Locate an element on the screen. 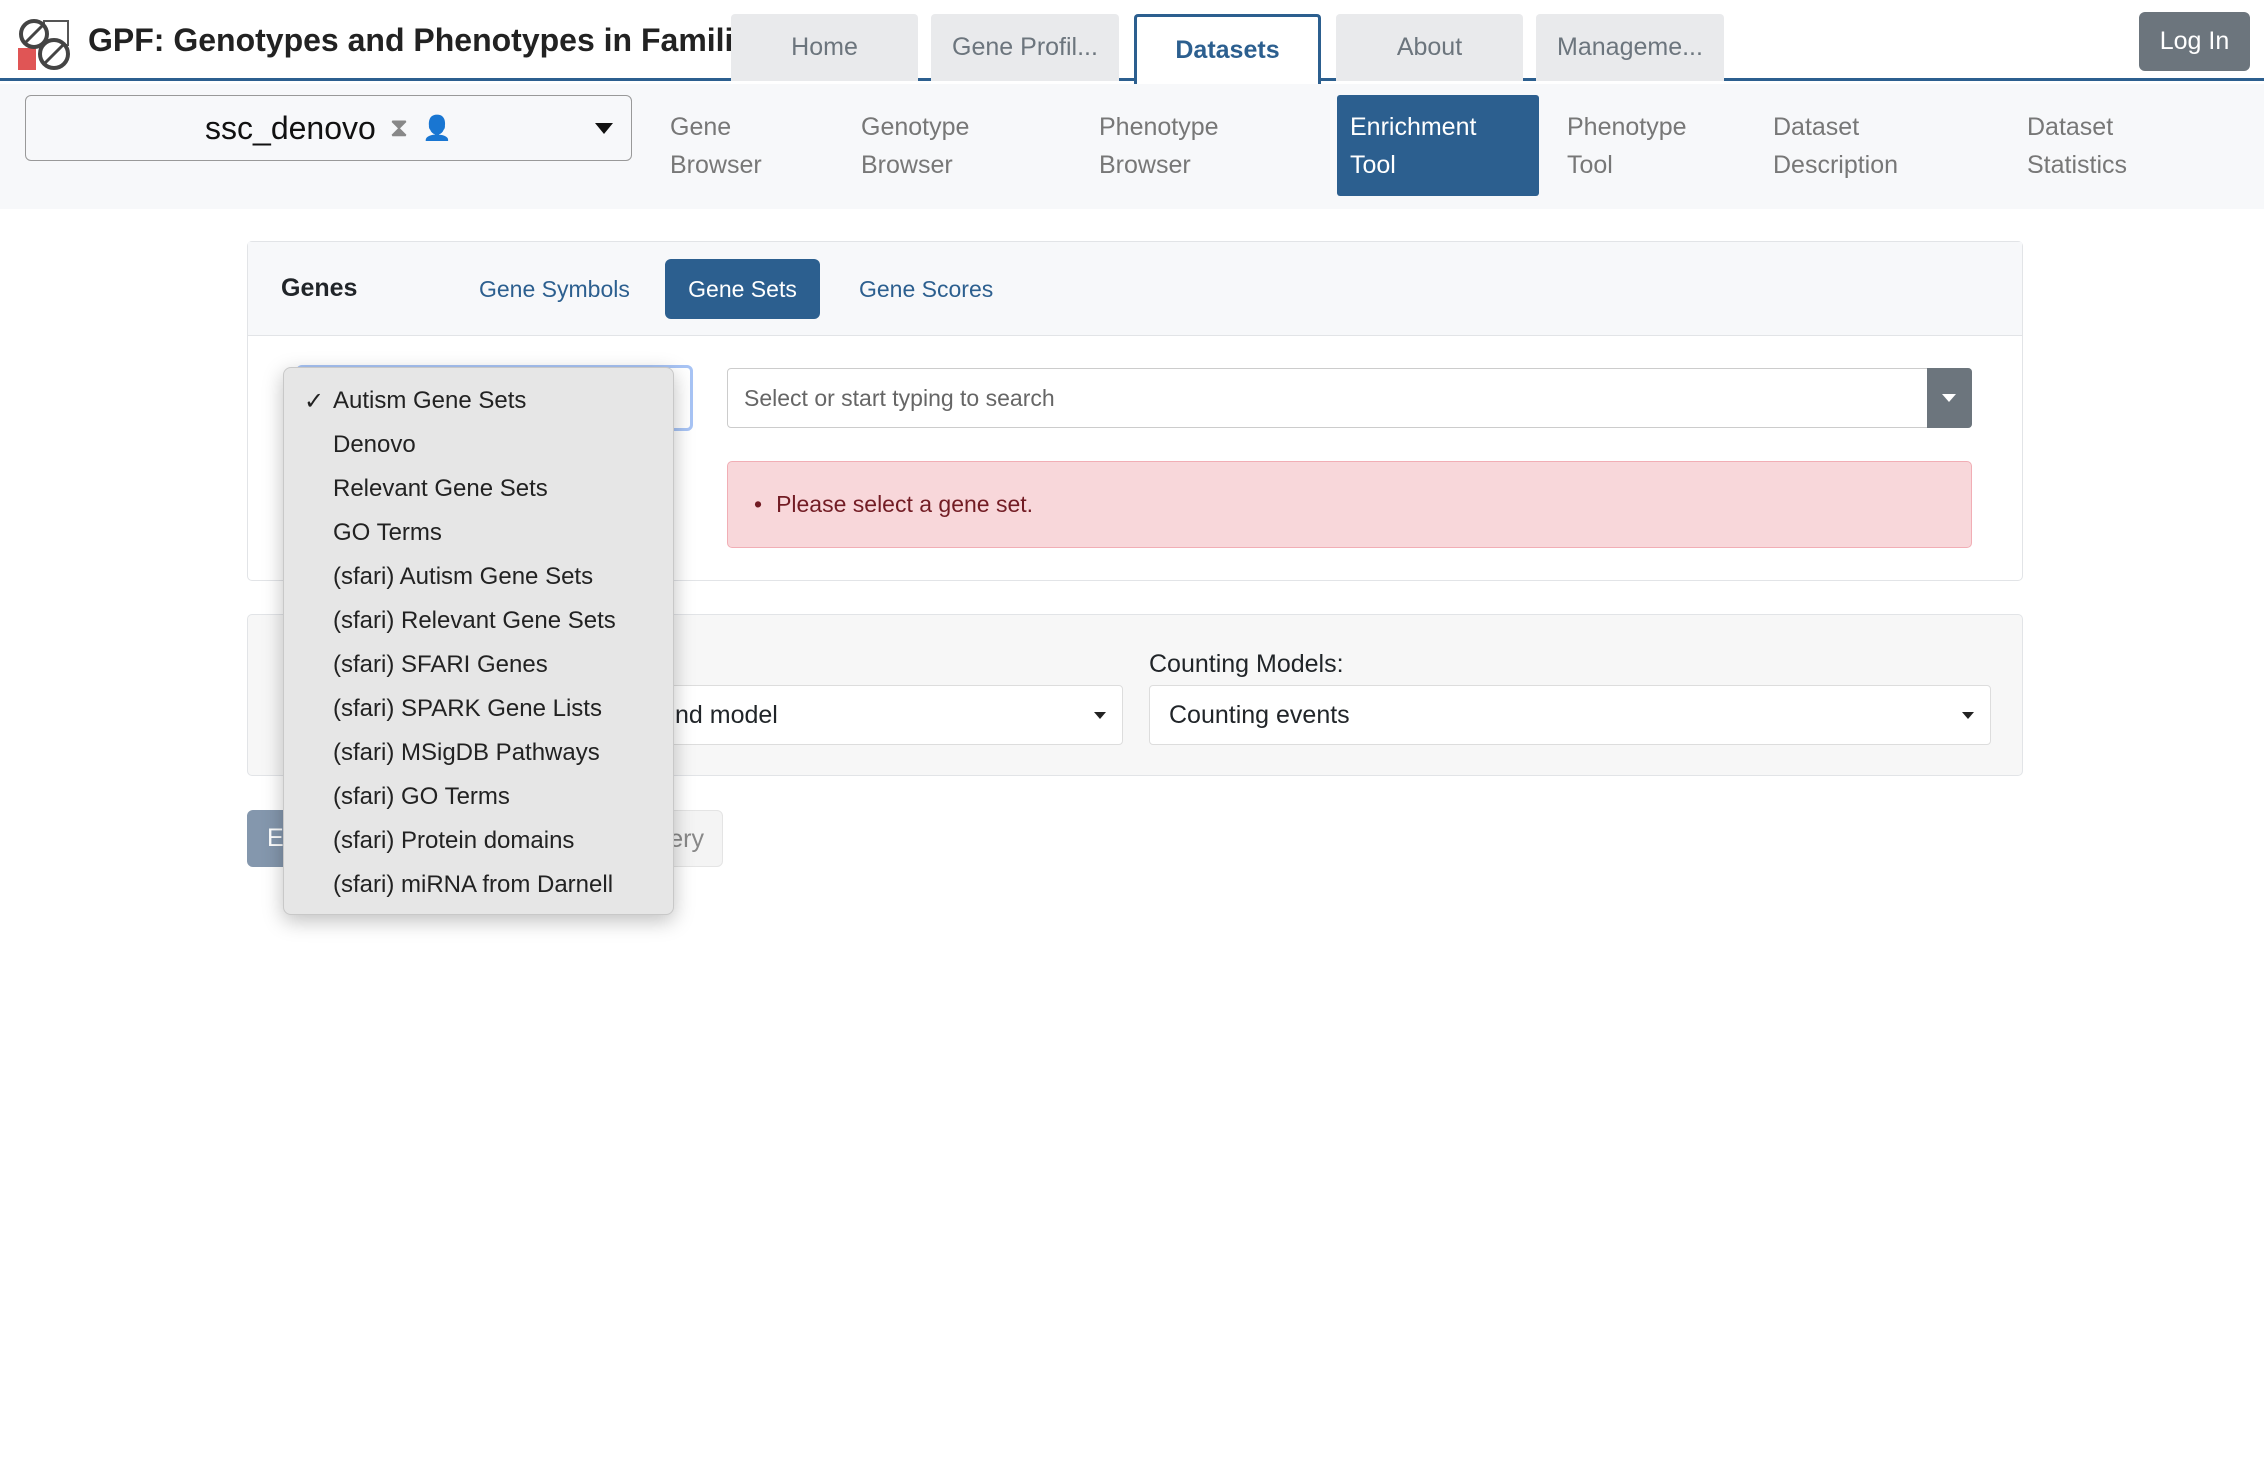 The width and height of the screenshot is (2264, 1460). checkmark-icon: ✓ is located at coordinates (314, 401).